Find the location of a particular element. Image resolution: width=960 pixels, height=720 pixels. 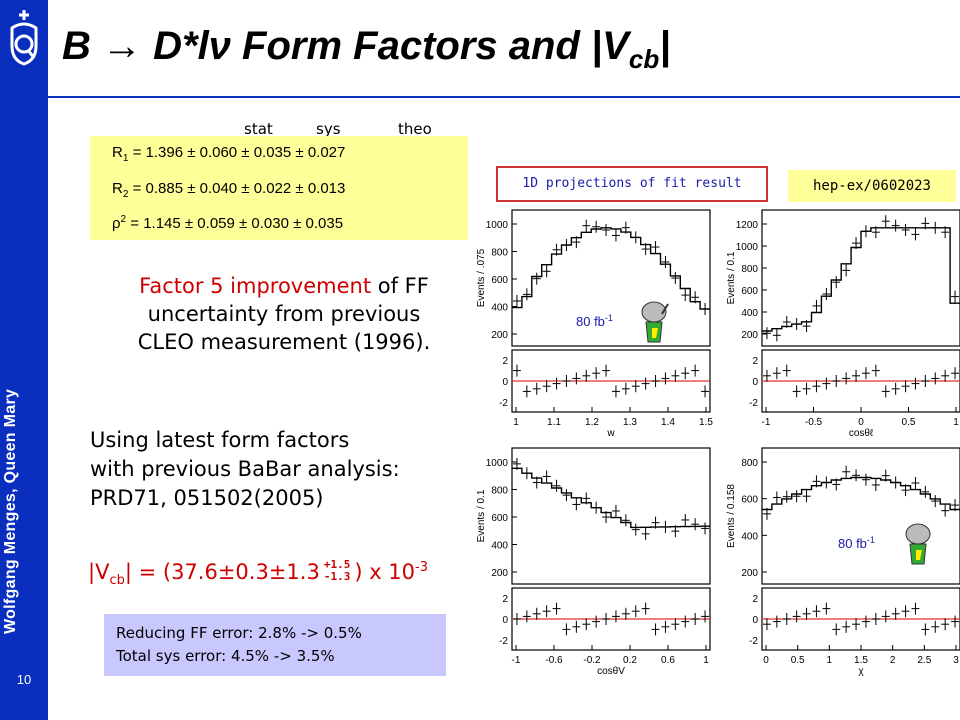

x-tick-label: 1.4 is located at coordinates (668, 422).